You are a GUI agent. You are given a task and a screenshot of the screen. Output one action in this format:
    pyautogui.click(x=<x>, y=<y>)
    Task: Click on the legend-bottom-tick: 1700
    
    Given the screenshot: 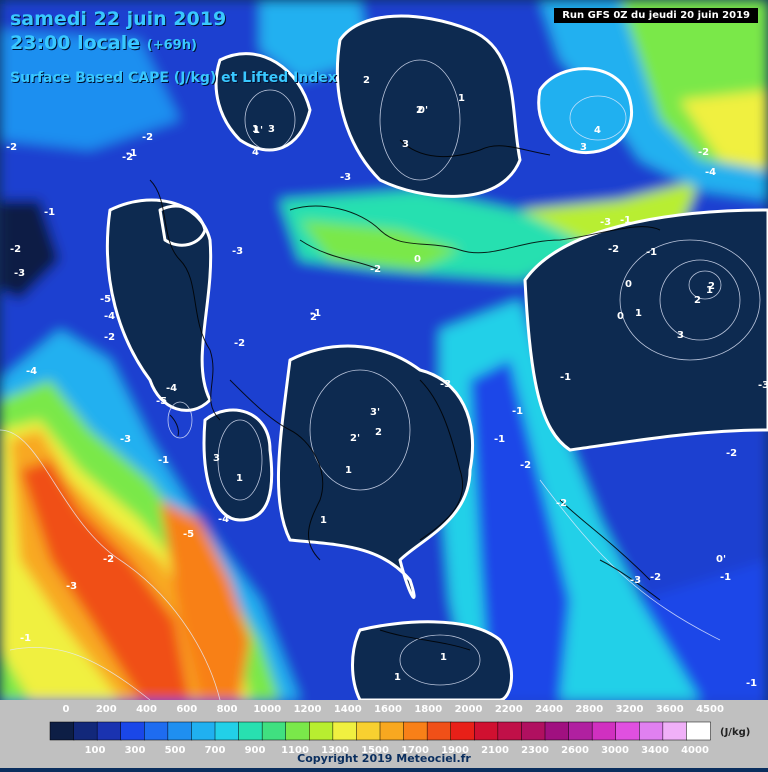 What is the action you would take?
    pyautogui.click(x=415, y=750)
    